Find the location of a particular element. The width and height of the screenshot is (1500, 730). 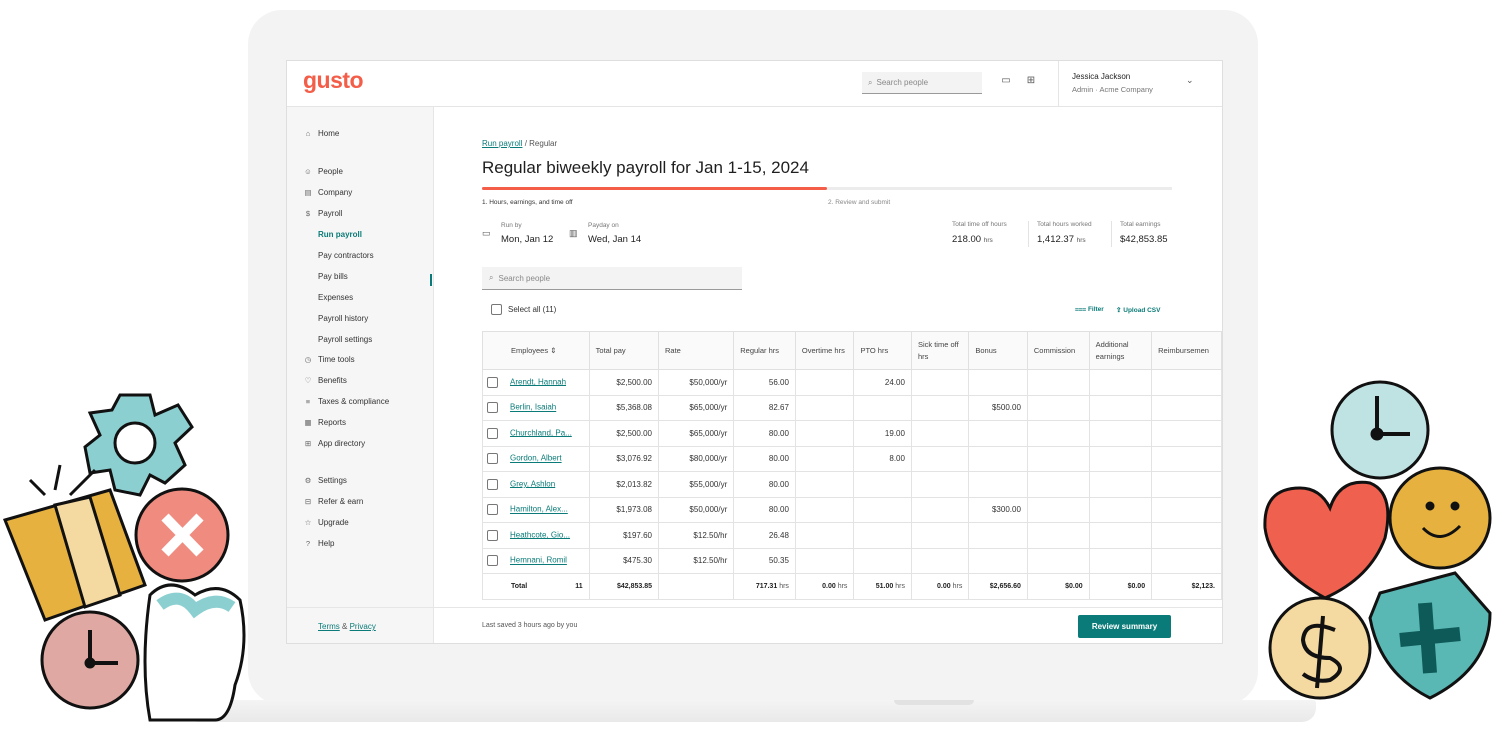

regular-hrs-input: 50.35 is located at coordinates (764, 560).